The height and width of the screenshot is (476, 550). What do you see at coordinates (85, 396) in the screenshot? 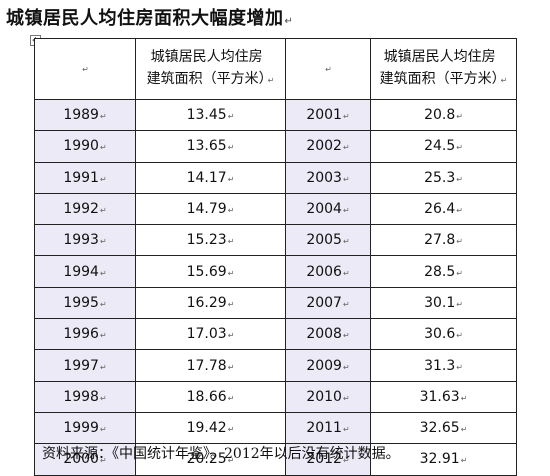
I see `year-cell: 1998↵` at bounding box center [85, 396].